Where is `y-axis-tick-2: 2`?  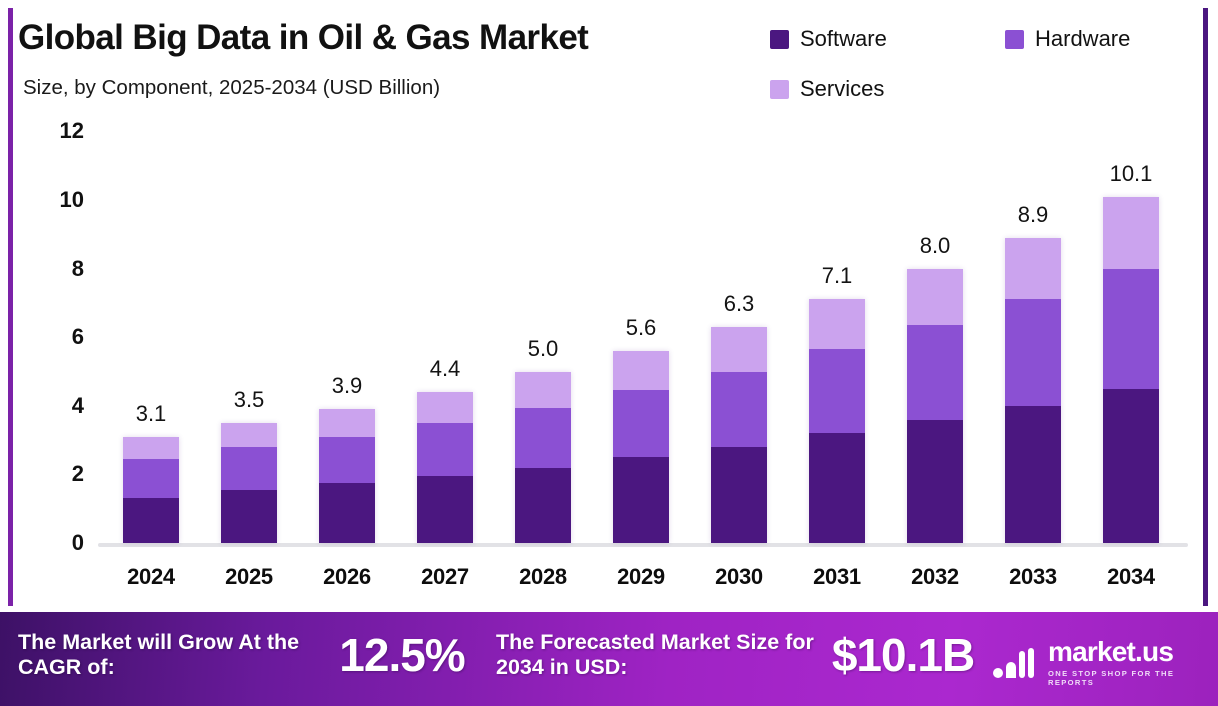 y-axis-tick-2: 2 is located at coordinates (77, 474).